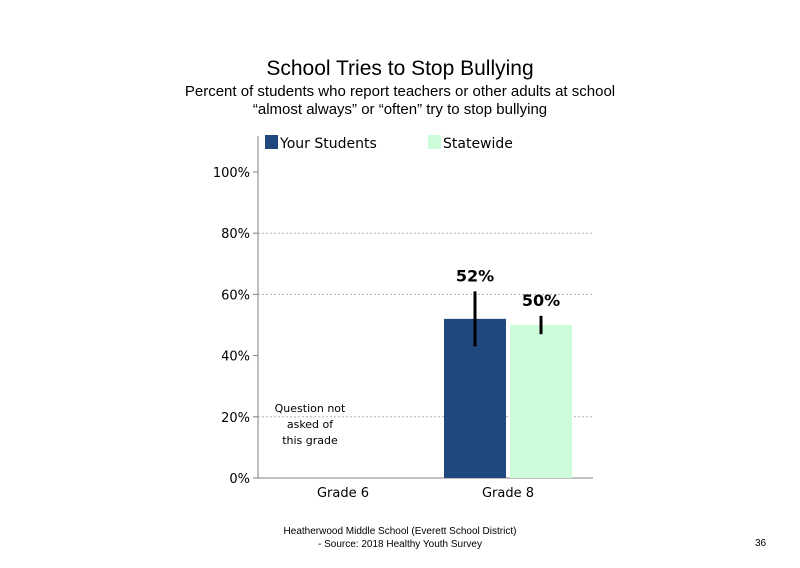  Describe the element at coordinates (343, 493) in the screenshot. I see `x-tick-label: Grade 6` at that location.